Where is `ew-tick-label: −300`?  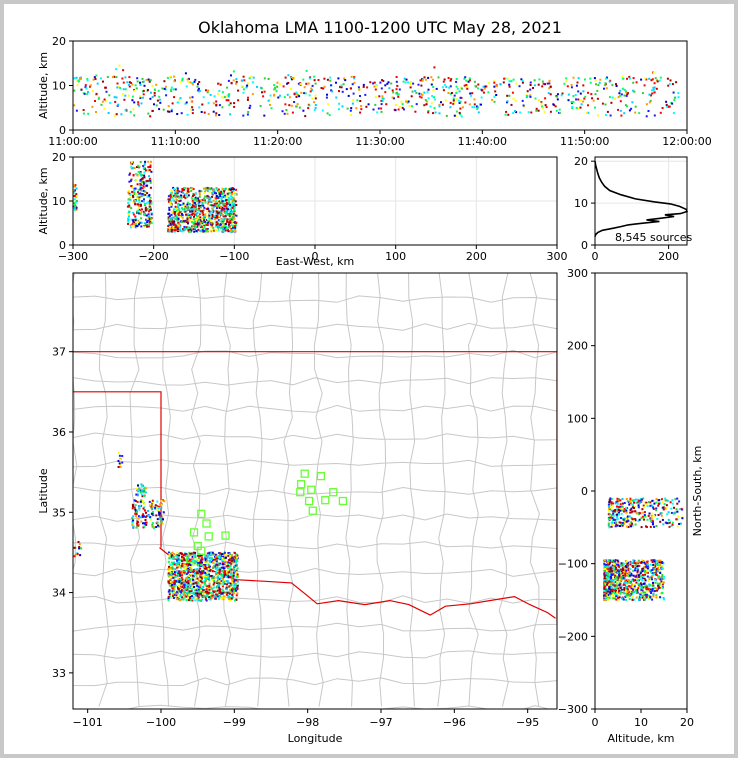
ew-tick-label: −300 is located at coordinates (73, 256).